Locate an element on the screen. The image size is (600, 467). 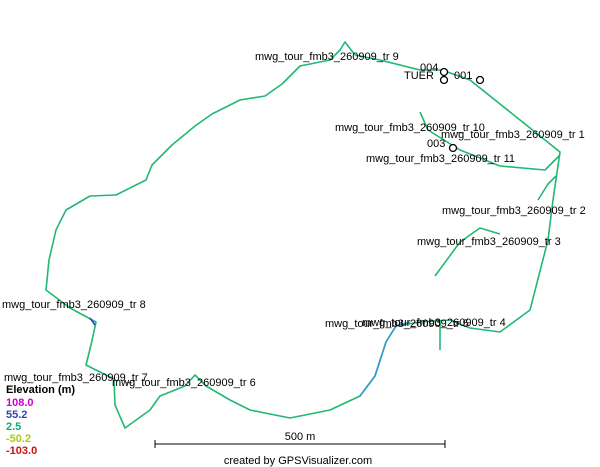
track-label: mwg_tour_fmb3_260909_tr 4 is located at coordinates (434, 323).